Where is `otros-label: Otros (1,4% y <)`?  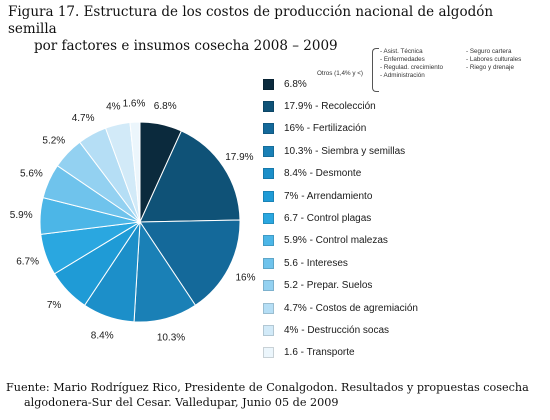 otros-label: Otros (1,4% y <) is located at coordinates (340, 73).